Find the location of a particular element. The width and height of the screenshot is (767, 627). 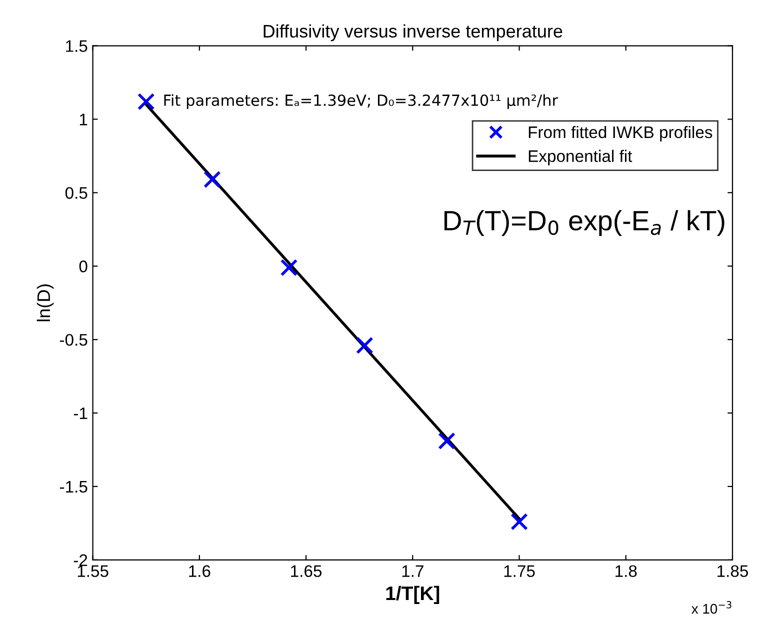

x-tick-label: 1.7 is located at coordinates (413, 571).